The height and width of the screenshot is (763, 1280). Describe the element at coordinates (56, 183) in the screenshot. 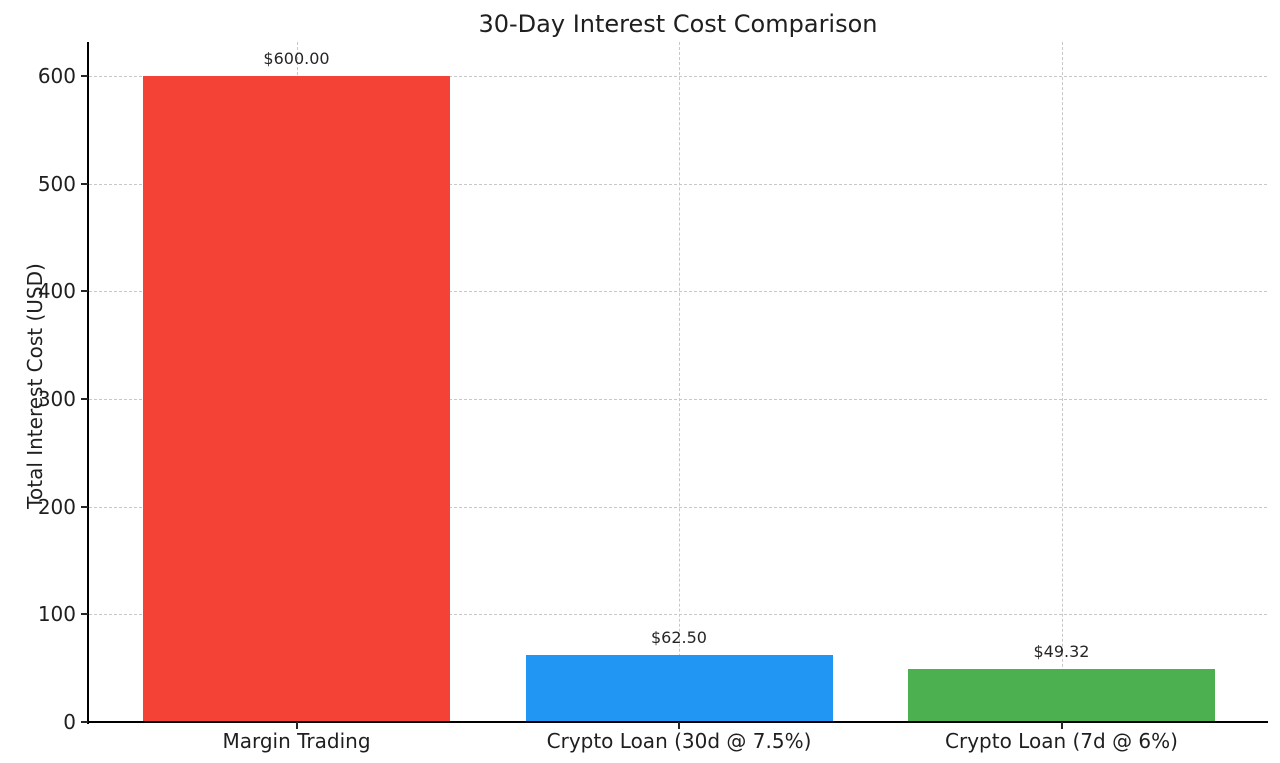

I see `y-tick-label: 500` at that location.